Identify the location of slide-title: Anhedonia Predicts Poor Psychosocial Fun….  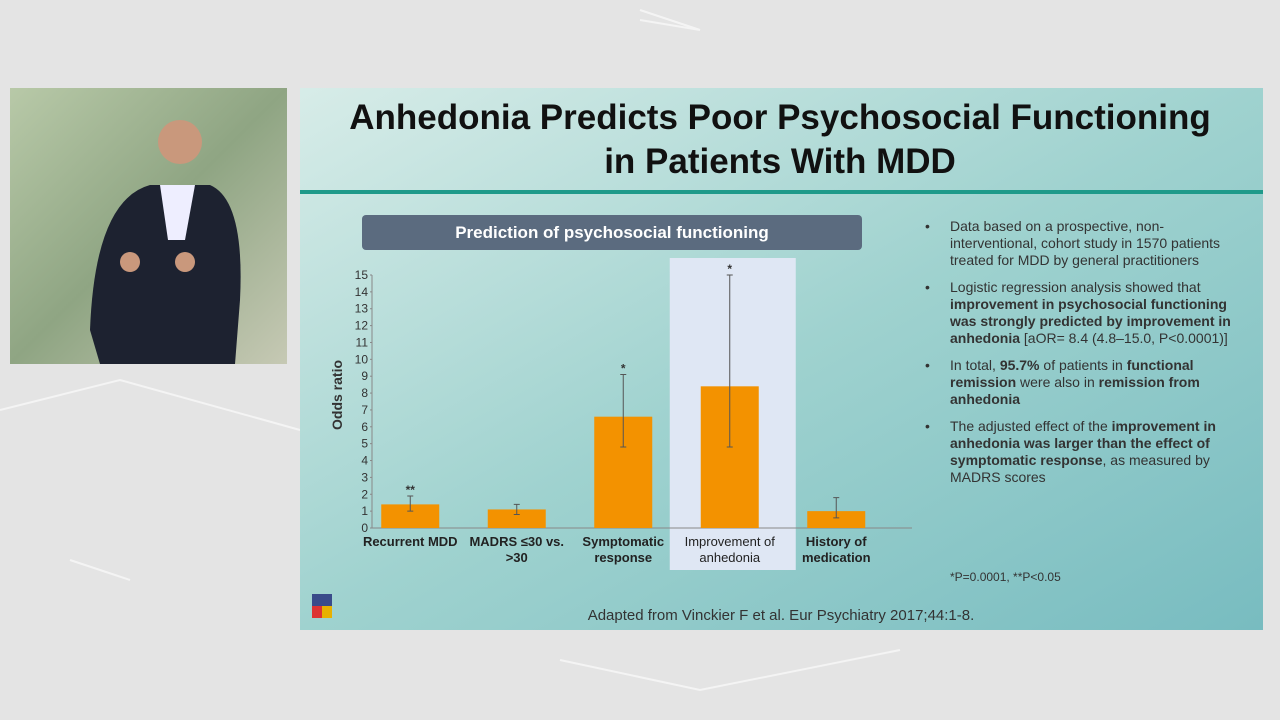
(780, 139).